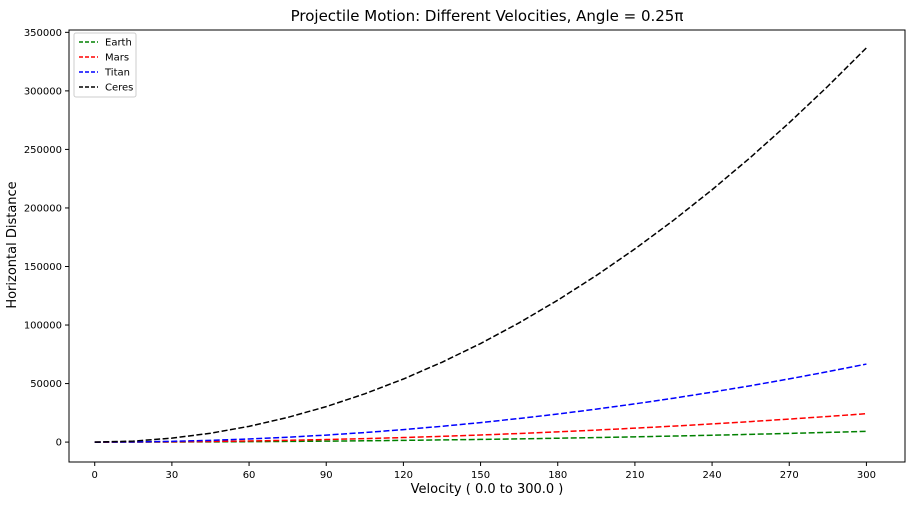 The height and width of the screenshot is (507, 916). I want to click on series-line-mars, so click(480, 427).